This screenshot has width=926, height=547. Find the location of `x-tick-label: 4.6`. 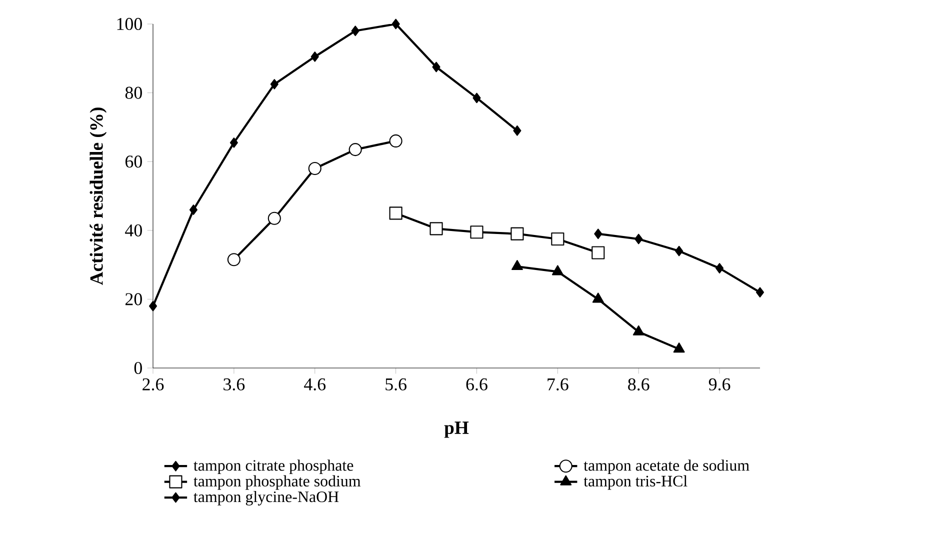

x-tick-label: 4.6 is located at coordinates (315, 384).